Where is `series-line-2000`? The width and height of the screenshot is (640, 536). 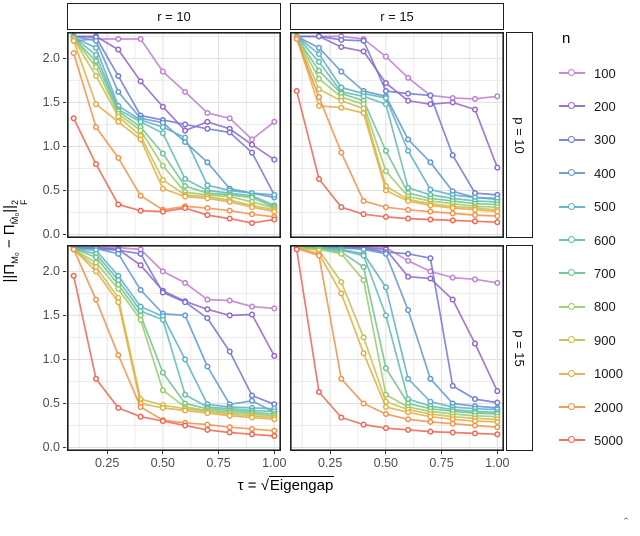
series-line-2000 is located at coordinates (173, 135).